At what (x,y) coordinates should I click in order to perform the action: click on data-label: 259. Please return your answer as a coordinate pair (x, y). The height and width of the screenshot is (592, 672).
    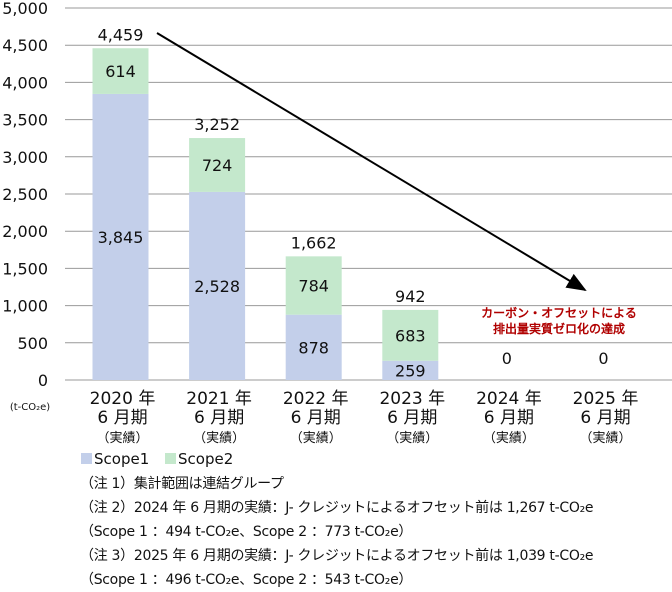
    Looking at the image, I should click on (410, 370).